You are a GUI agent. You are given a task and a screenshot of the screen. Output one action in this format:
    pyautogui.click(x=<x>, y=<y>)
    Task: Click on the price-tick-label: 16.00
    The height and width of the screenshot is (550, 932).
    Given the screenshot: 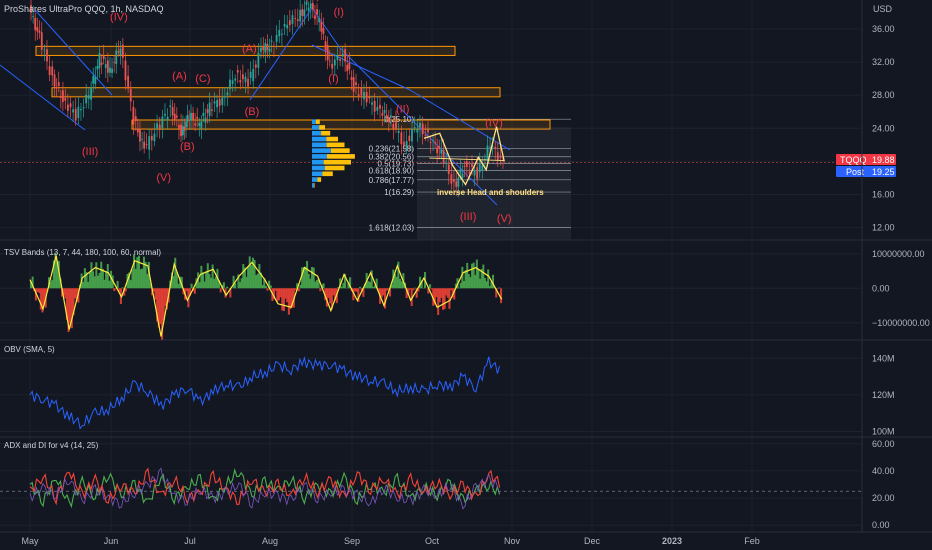 What is the action you would take?
    pyautogui.click(x=883, y=194)
    